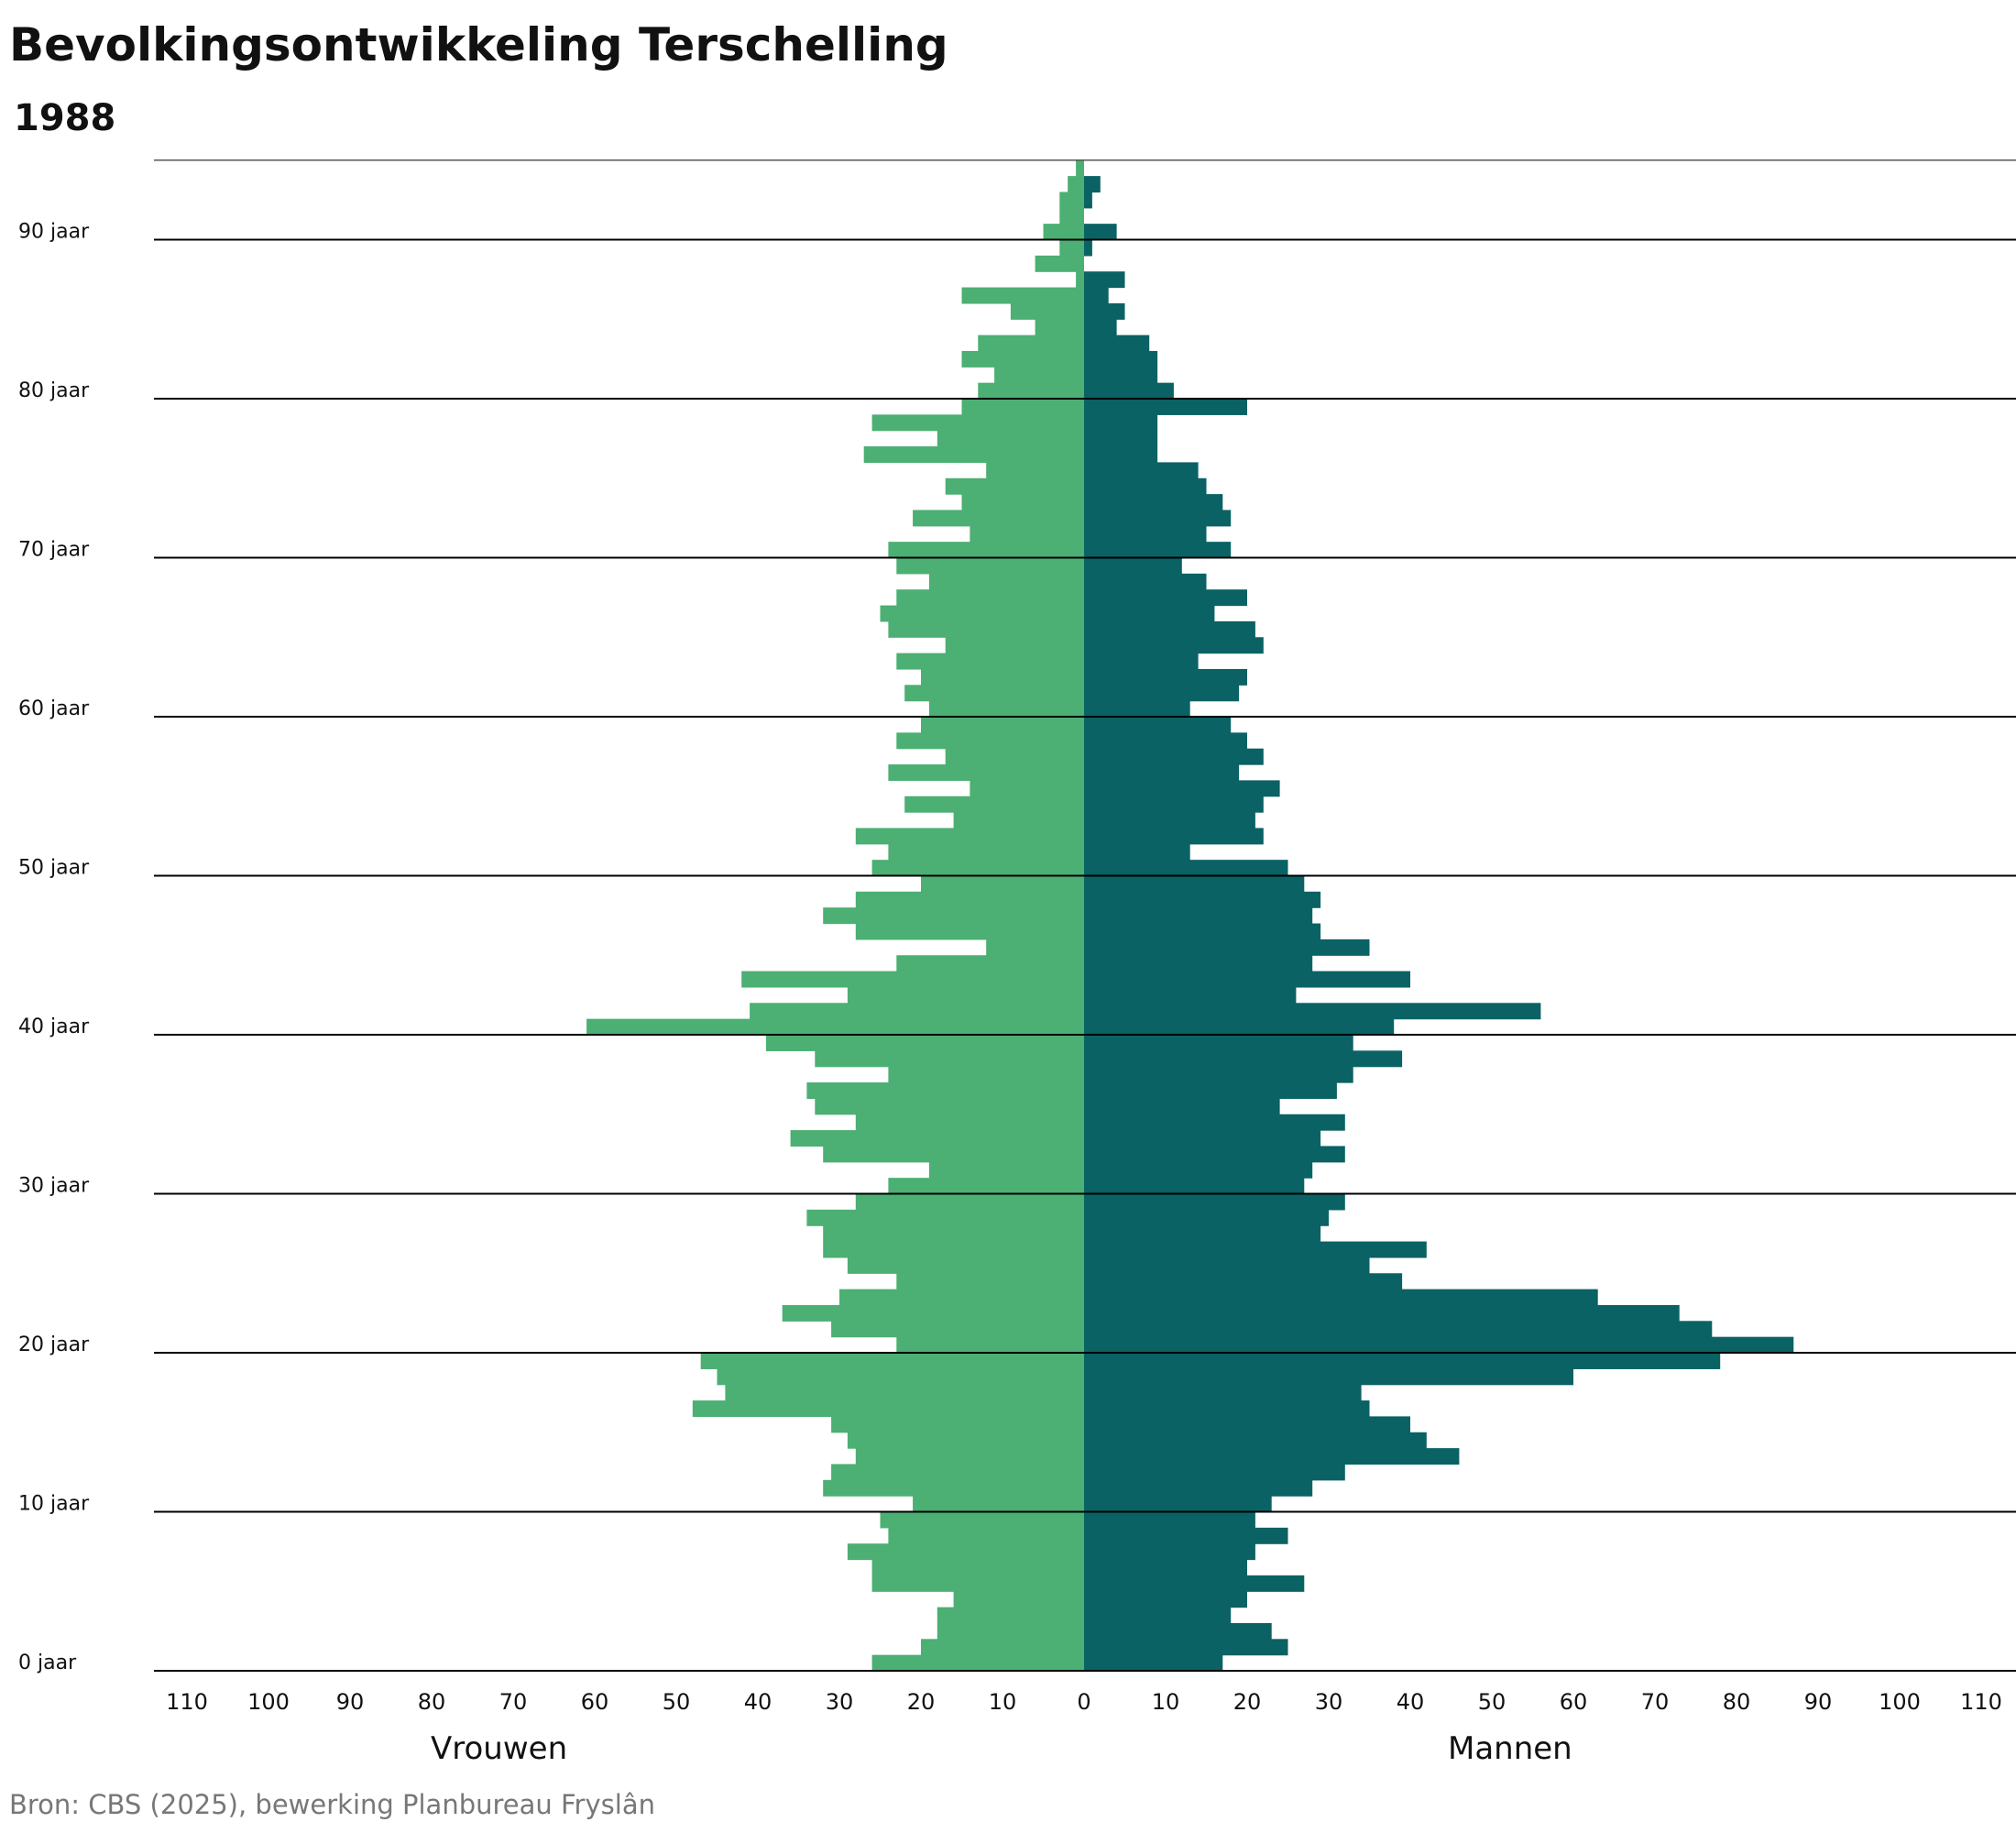 The height and width of the screenshot is (1833, 2016). I want to click on x-tick-label: 0, so click(1083, 1702).